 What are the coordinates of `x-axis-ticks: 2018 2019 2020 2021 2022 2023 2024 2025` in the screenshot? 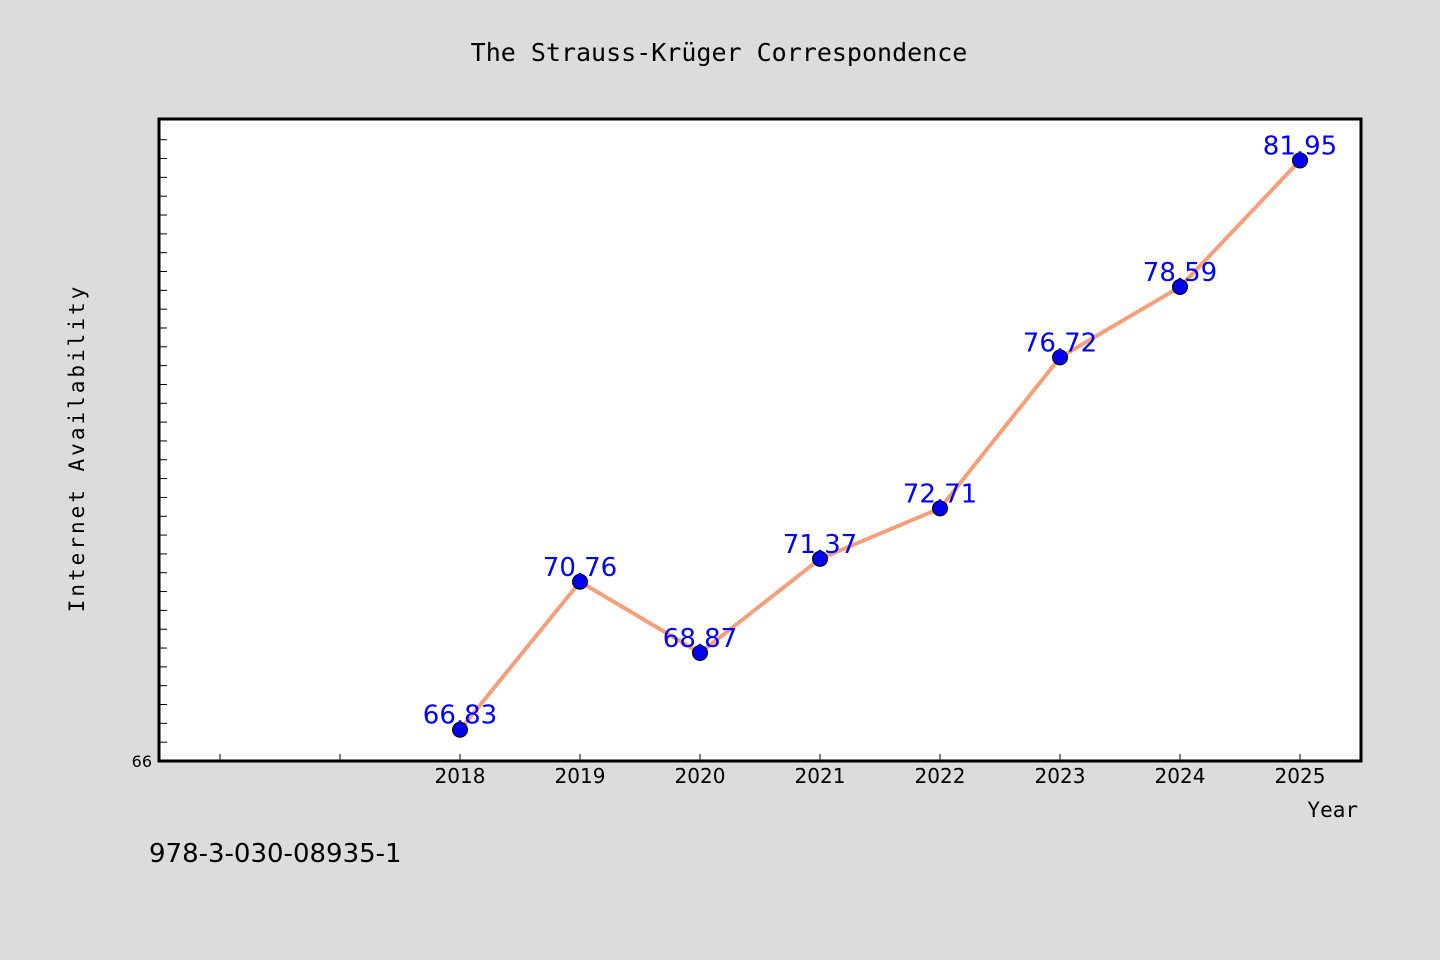 It's located at (772, 771).